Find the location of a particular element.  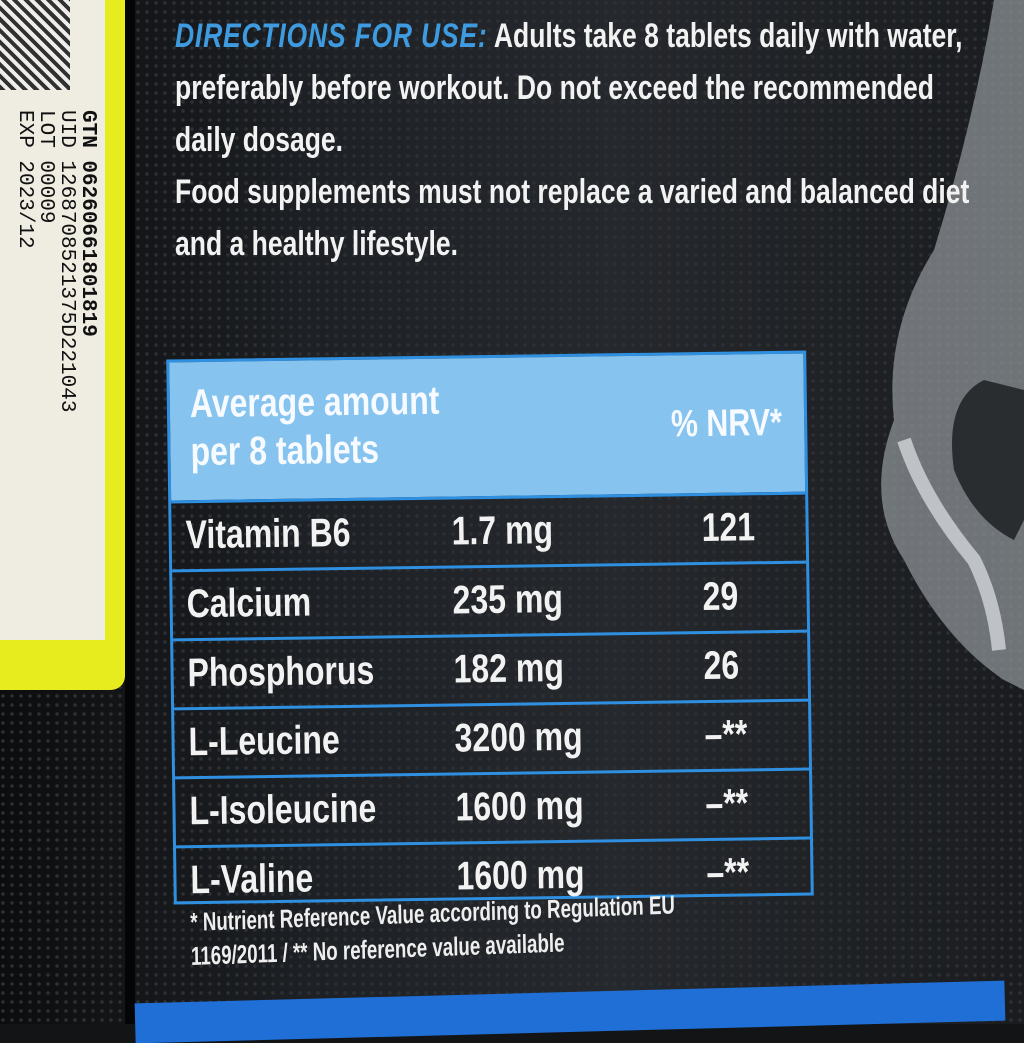

sticker-white-area is located at coordinates (52, 320).